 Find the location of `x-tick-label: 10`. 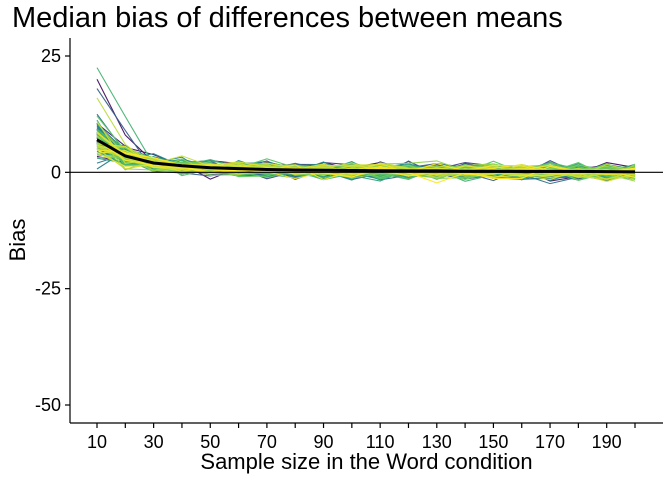

x-tick-label: 10 is located at coordinates (97, 442).